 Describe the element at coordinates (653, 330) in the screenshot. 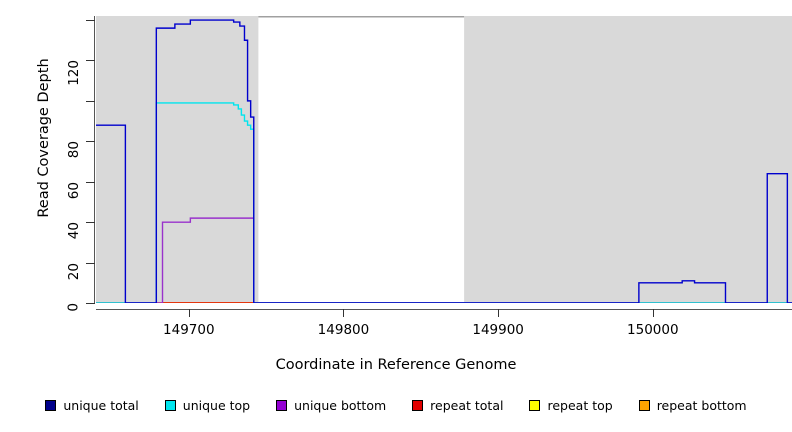

I see `x-tick-label: 150000` at that location.